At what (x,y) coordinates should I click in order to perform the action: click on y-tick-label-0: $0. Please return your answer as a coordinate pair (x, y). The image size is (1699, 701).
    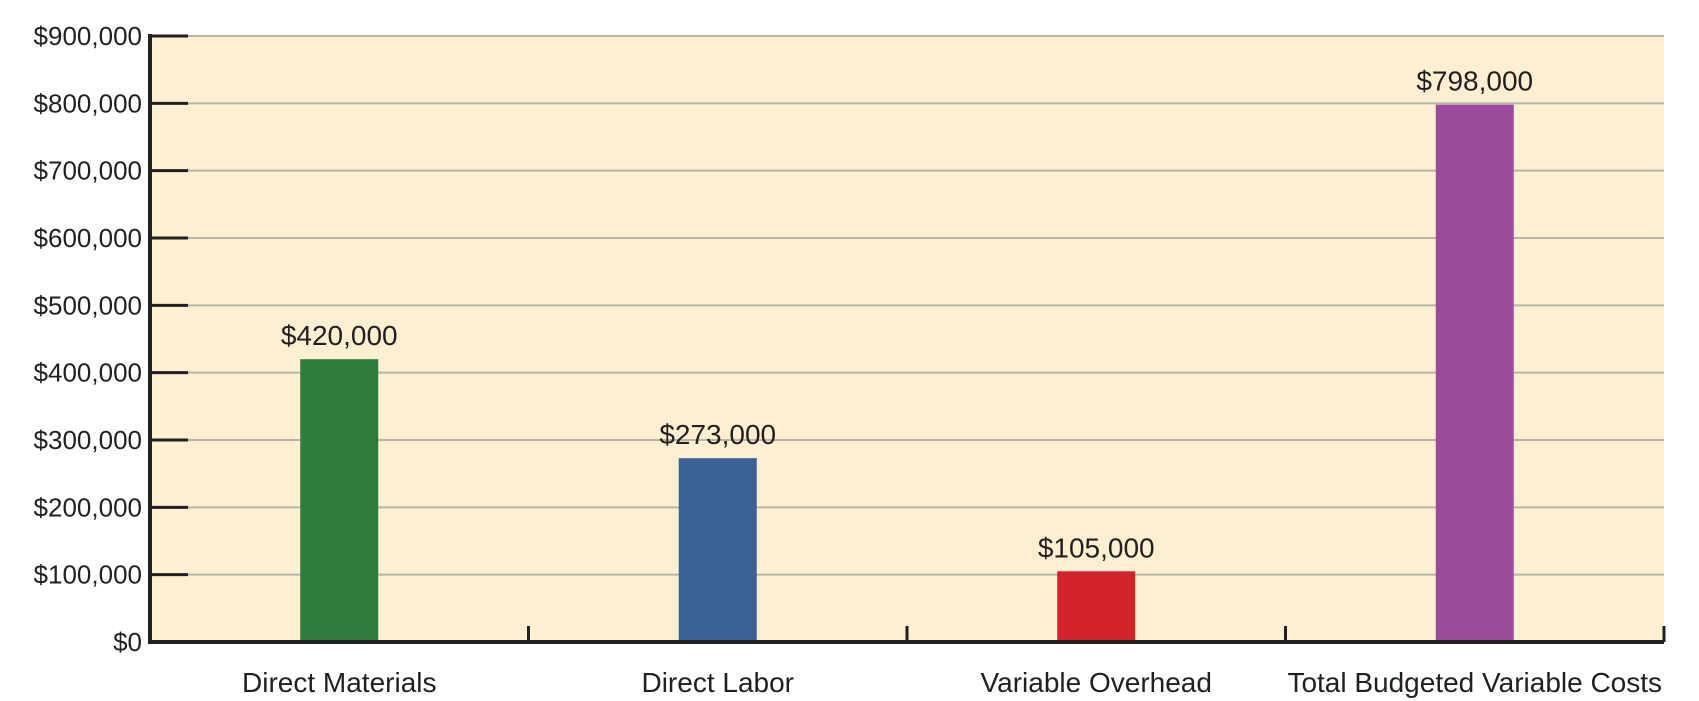
    Looking at the image, I should click on (127, 642).